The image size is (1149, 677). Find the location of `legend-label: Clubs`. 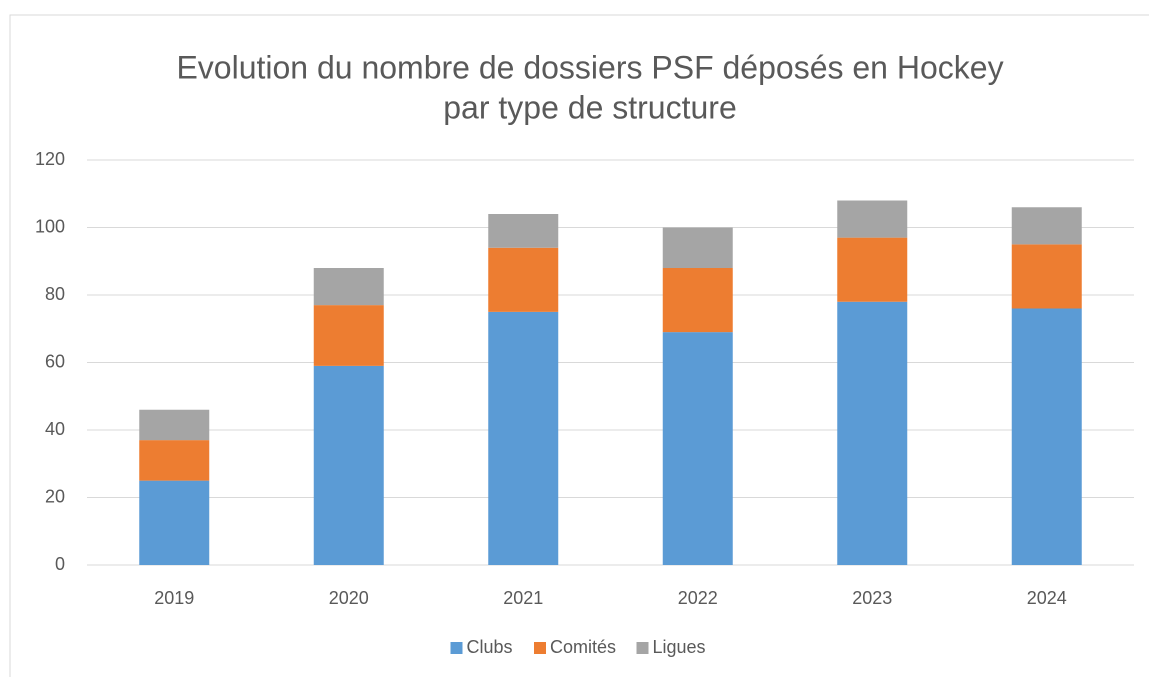

legend-label: Clubs is located at coordinates (490, 647).